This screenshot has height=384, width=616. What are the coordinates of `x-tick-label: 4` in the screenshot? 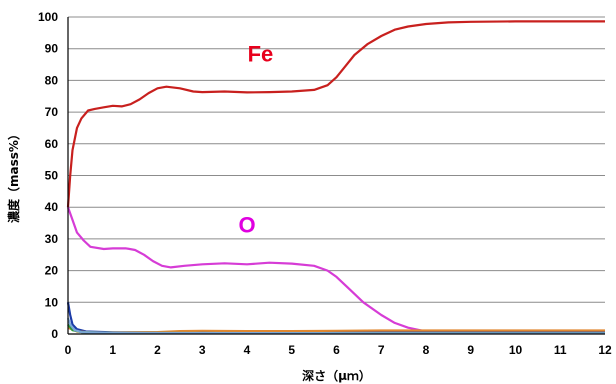 It's located at (247, 350).